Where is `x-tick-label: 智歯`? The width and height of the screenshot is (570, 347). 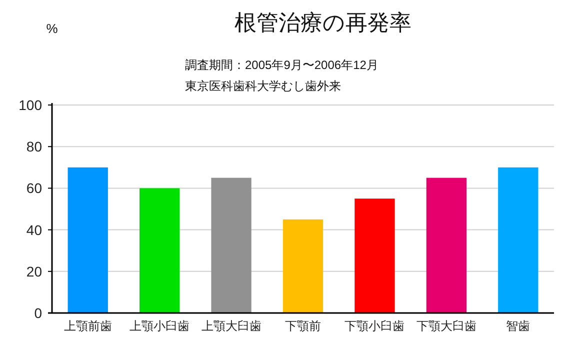
x-tick-label: 智歯 is located at coordinates (518, 326).